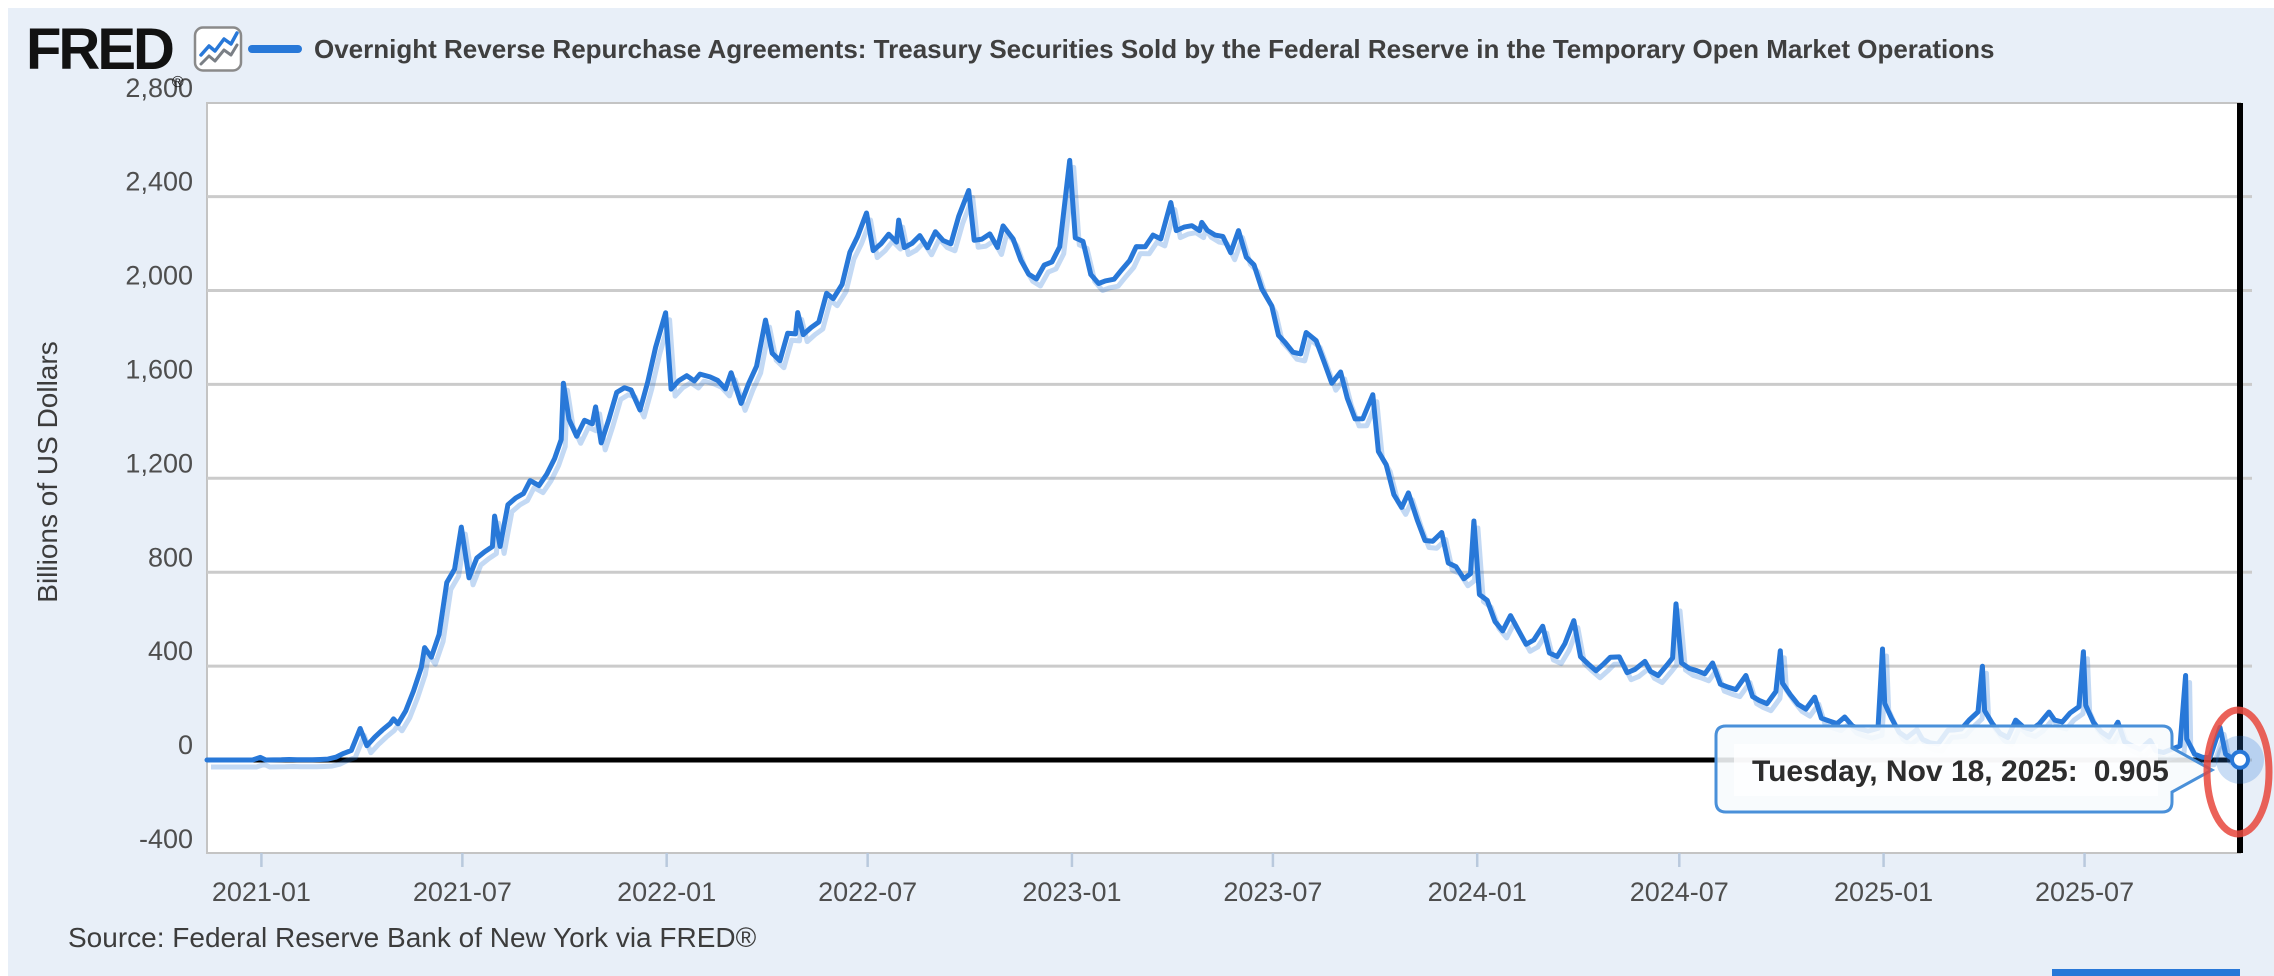 This screenshot has width=2274, height=976. What do you see at coordinates (1477, 892) in the screenshot?
I see `x-tick-label: 2024-01` at bounding box center [1477, 892].